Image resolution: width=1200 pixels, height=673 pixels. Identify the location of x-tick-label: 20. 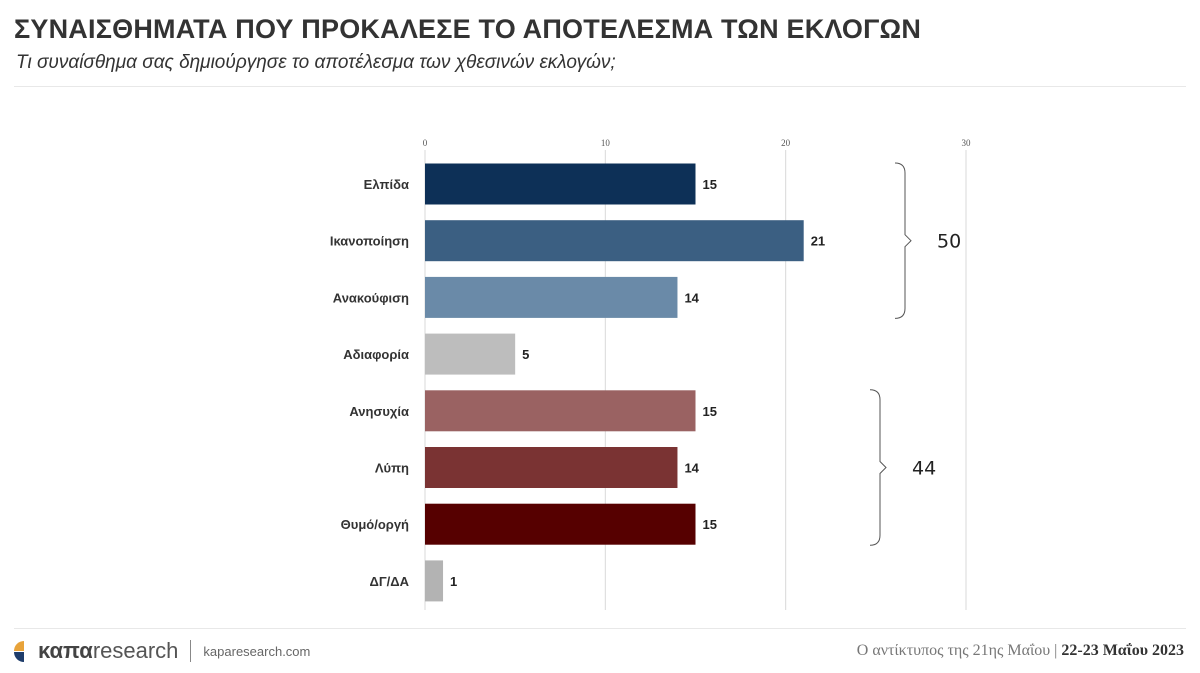
(786, 143).